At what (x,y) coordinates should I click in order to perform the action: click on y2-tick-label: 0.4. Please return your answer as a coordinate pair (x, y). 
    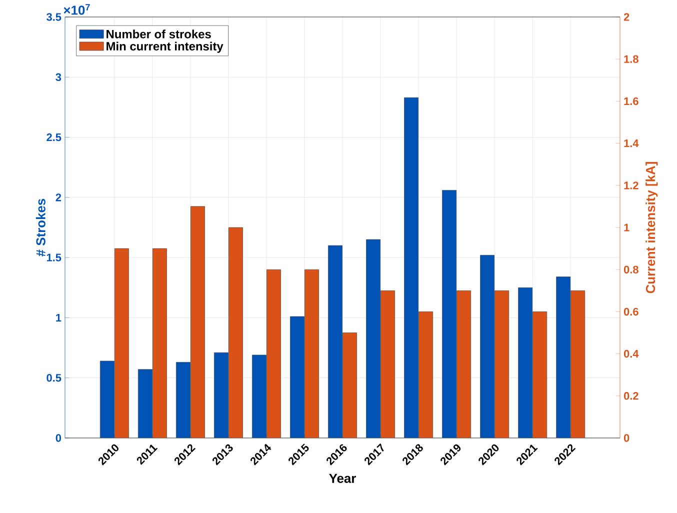
    Looking at the image, I should click on (631, 354).